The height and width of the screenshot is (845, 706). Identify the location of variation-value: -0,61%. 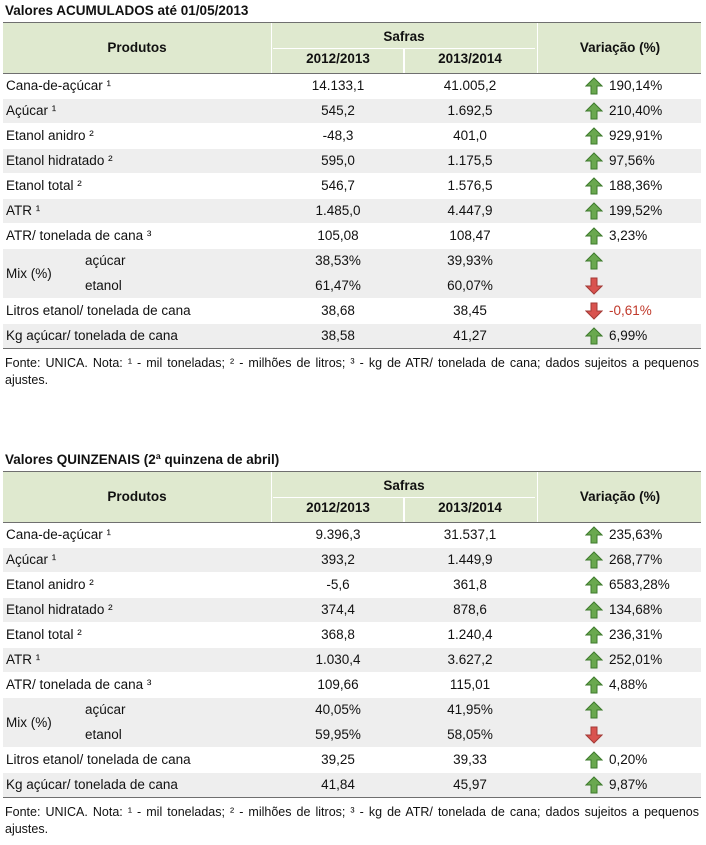
(630, 310).